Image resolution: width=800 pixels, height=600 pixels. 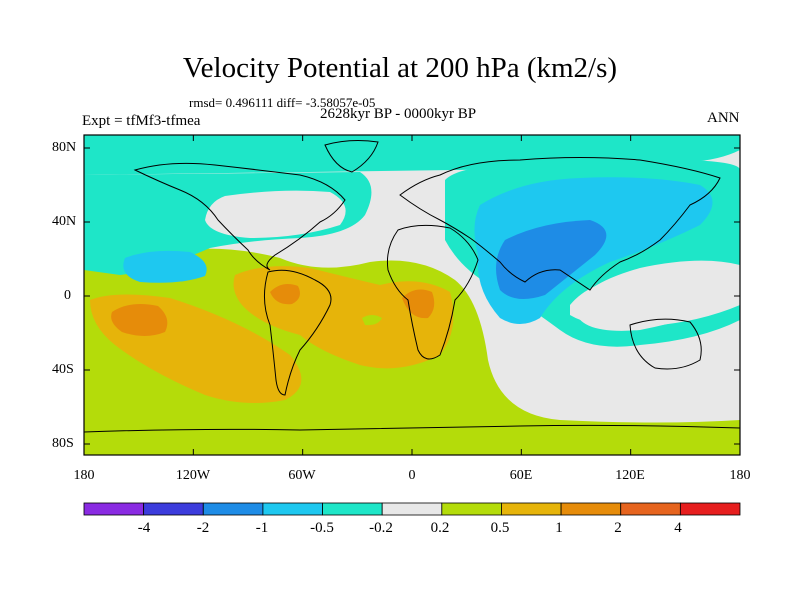 I want to click on coast-greenland, so click(x=351, y=156).